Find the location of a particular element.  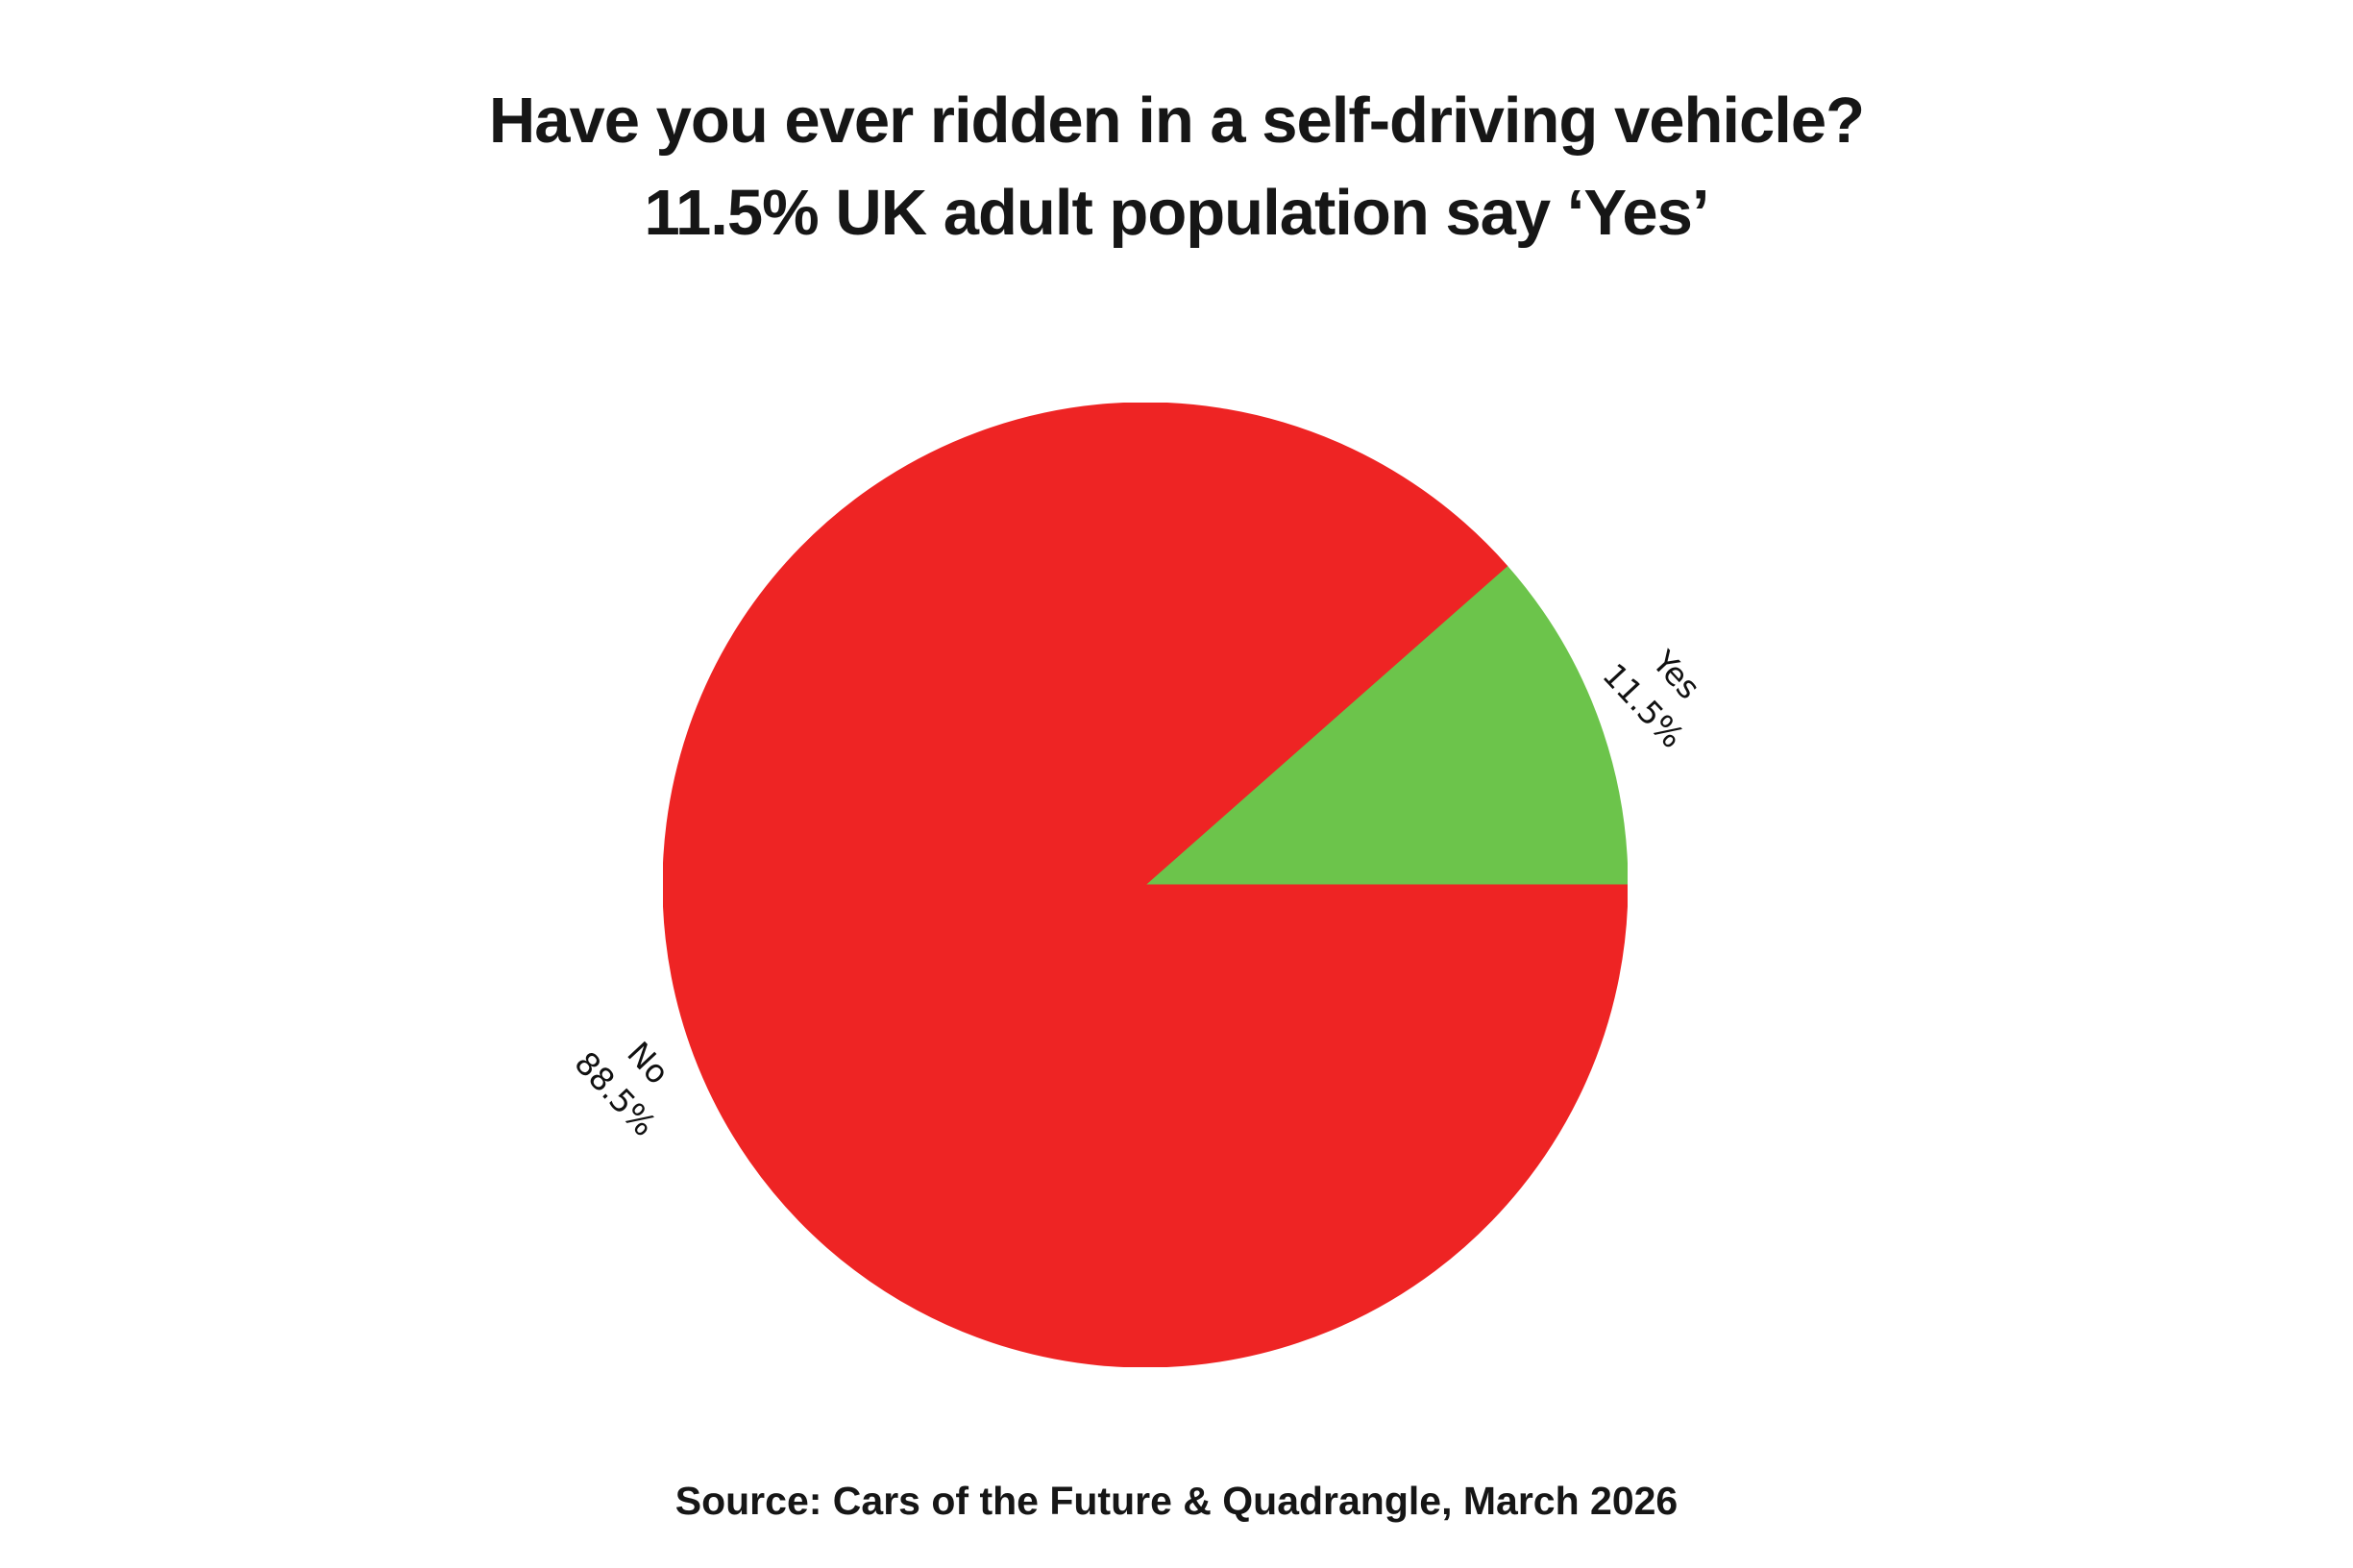

title-line-2: 11.5% UK adult population say ‘Yes’ is located at coordinates (1176, 213).